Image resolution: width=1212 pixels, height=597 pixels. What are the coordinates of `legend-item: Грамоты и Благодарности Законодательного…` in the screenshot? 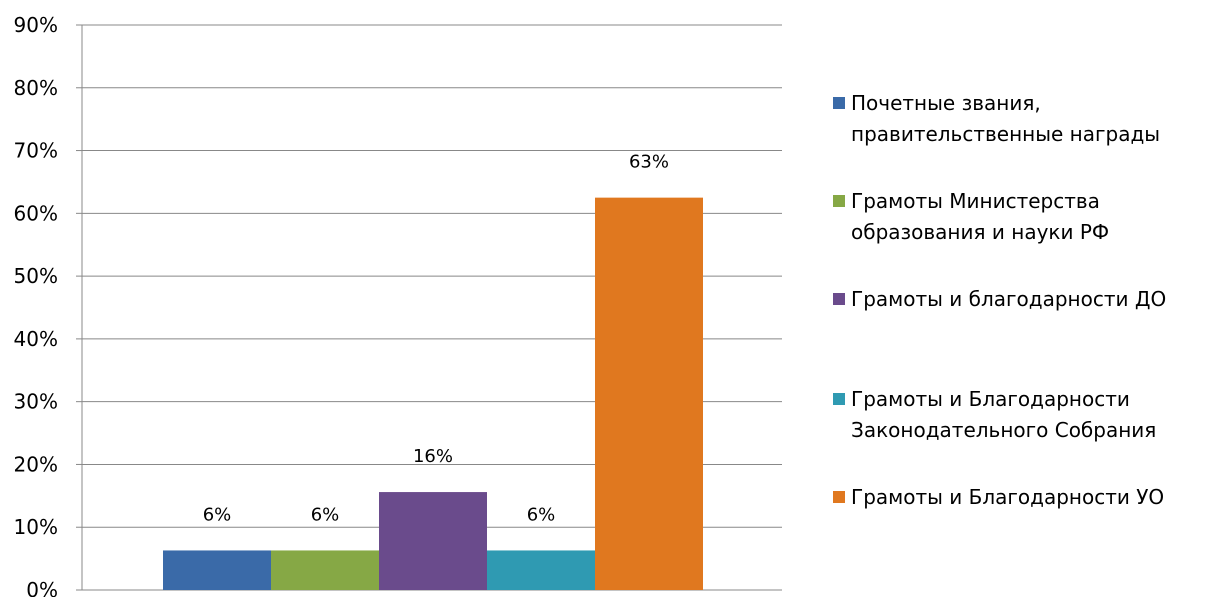 It's located at (1022, 415).